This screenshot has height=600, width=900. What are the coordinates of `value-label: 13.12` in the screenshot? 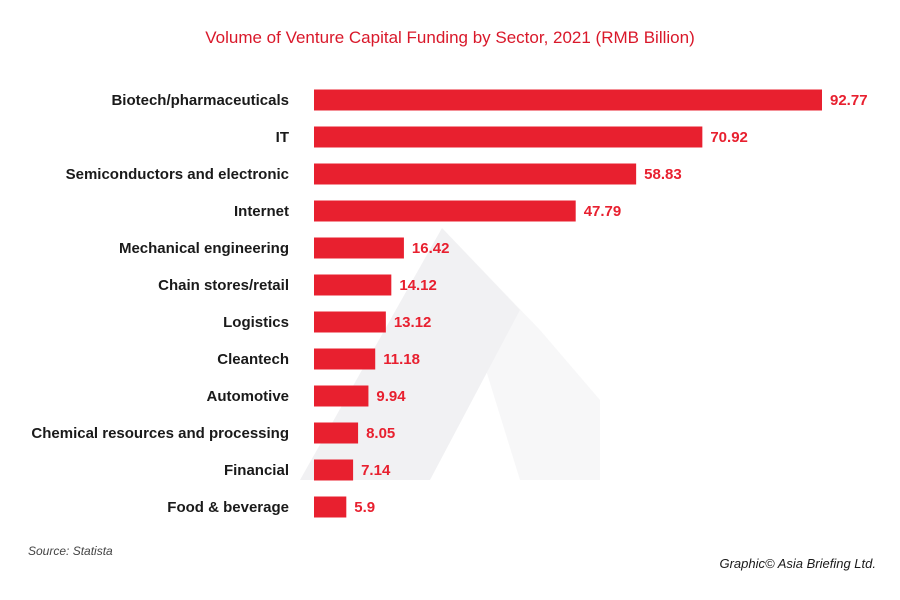 It's located at (413, 322).